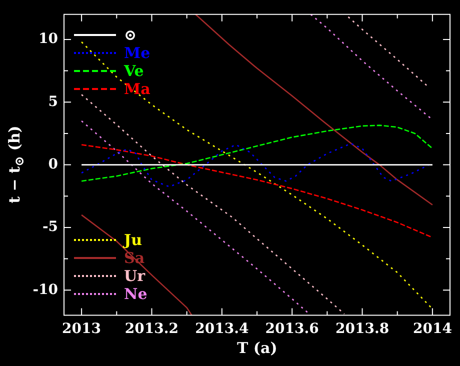  What do you see at coordinates (362, 329) in the screenshot?
I see `x-tick-label: 2013.8` at bounding box center [362, 329].